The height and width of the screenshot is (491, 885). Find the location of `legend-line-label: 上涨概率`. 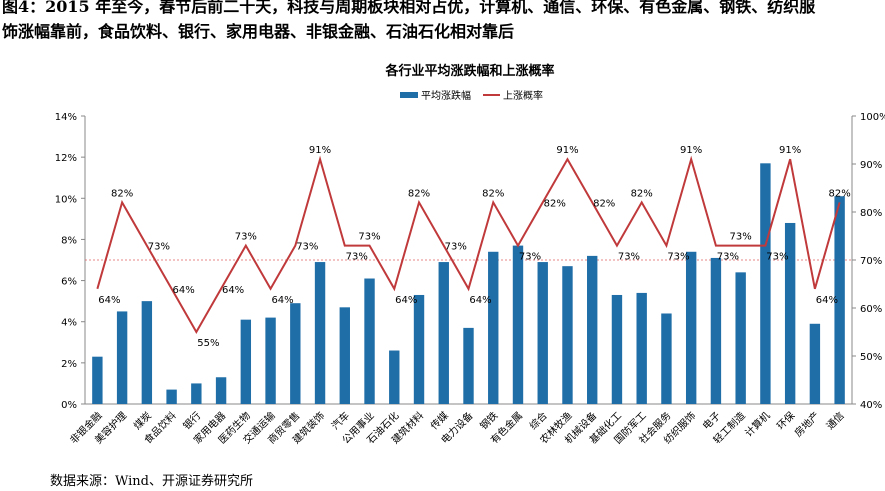

legend-line-label: 上涨概率 is located at coordinates (523, 95).